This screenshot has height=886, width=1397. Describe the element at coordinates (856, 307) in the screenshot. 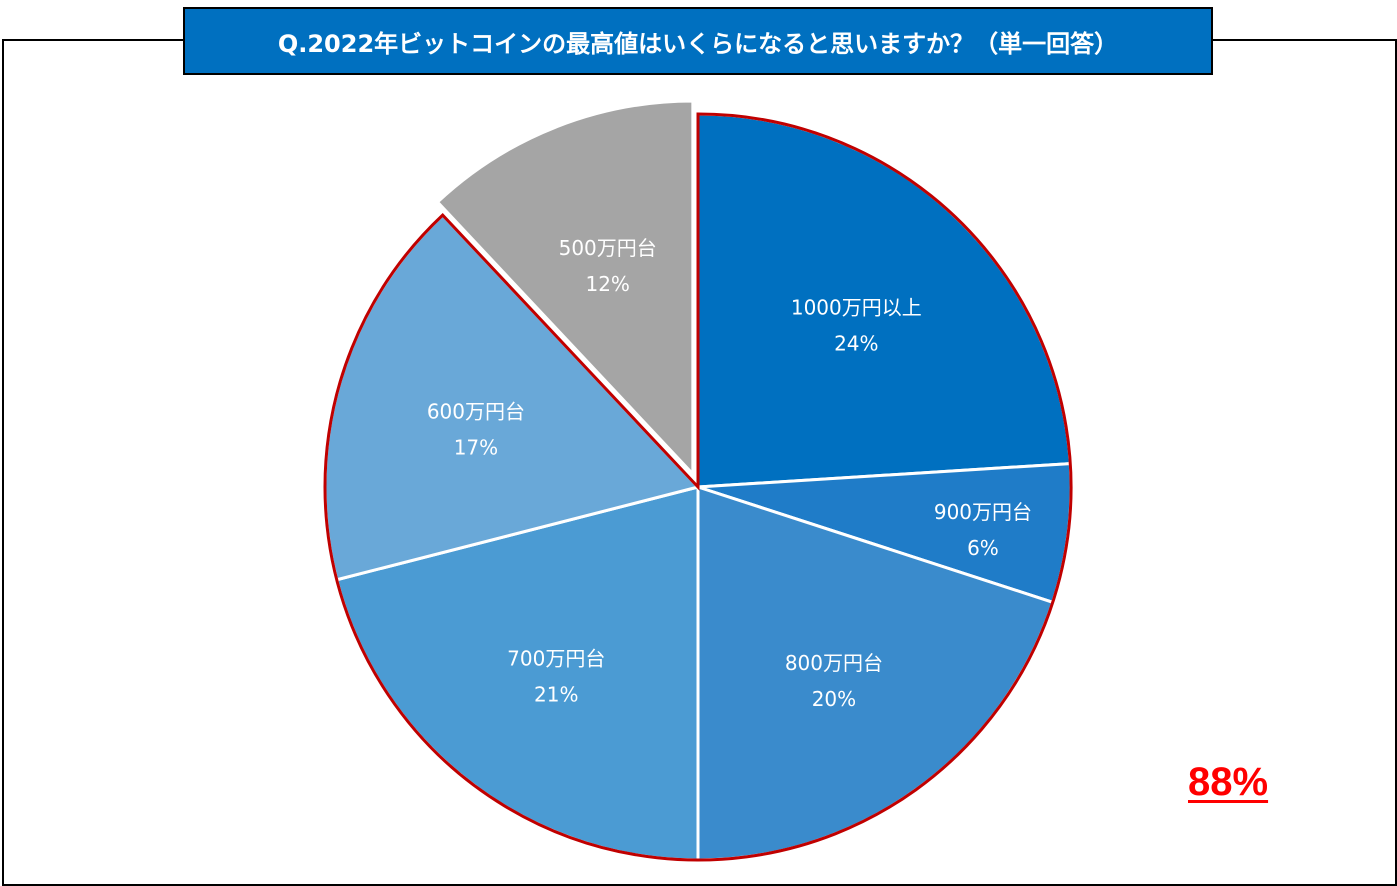

I see `slice-1-label: 1000万円以上` at that location.